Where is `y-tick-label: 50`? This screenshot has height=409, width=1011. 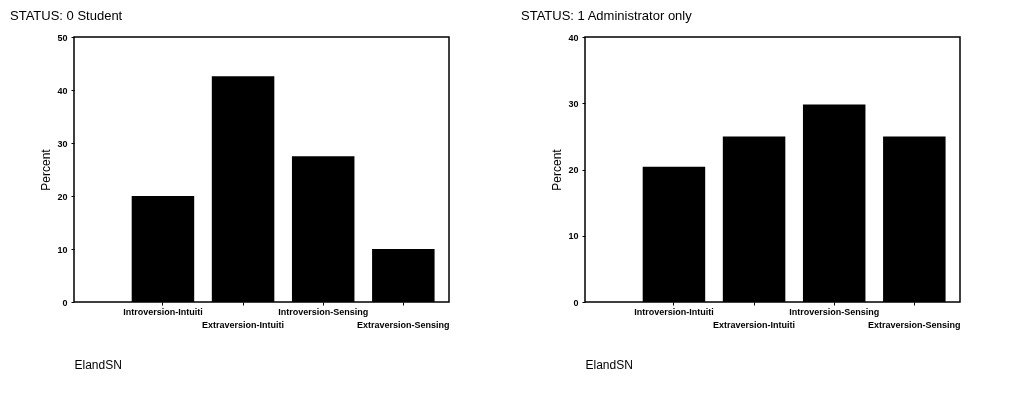
y-tick-label: 50 is located at coordinates (62, 37).